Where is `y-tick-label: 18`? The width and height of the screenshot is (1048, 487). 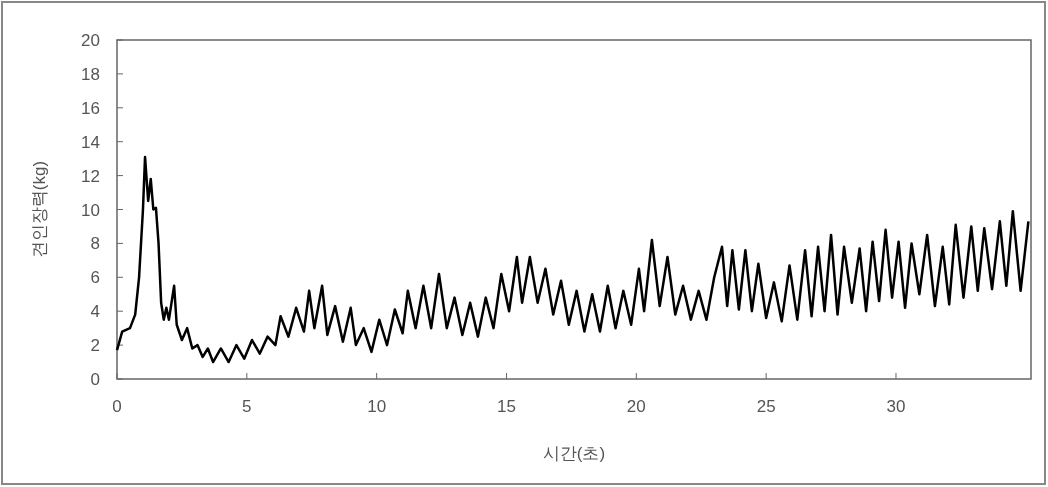 y-tick-label: 18 is located at coordinates (90, 74).